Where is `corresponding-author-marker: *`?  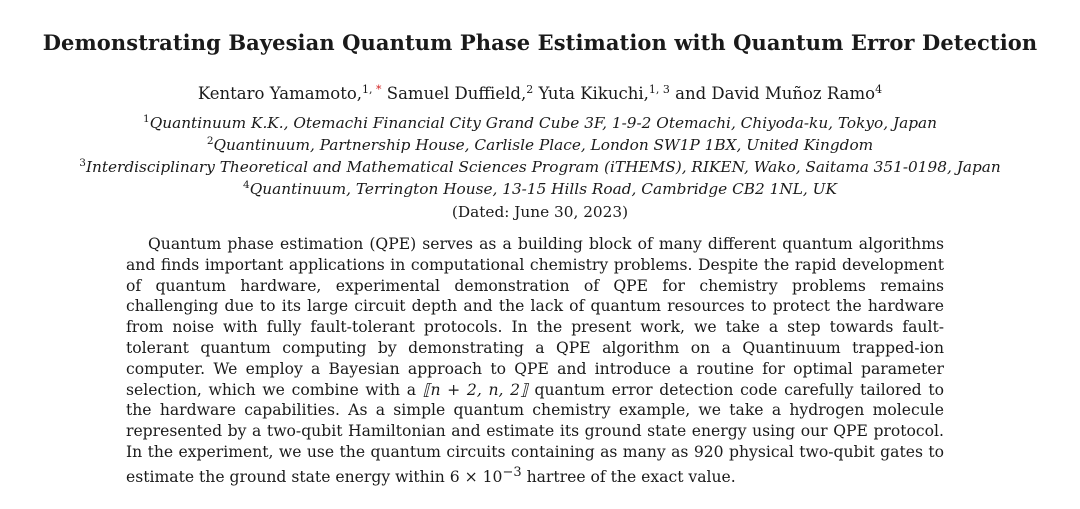 corresponding-author-marker: * is located at coordinates (379, 89).